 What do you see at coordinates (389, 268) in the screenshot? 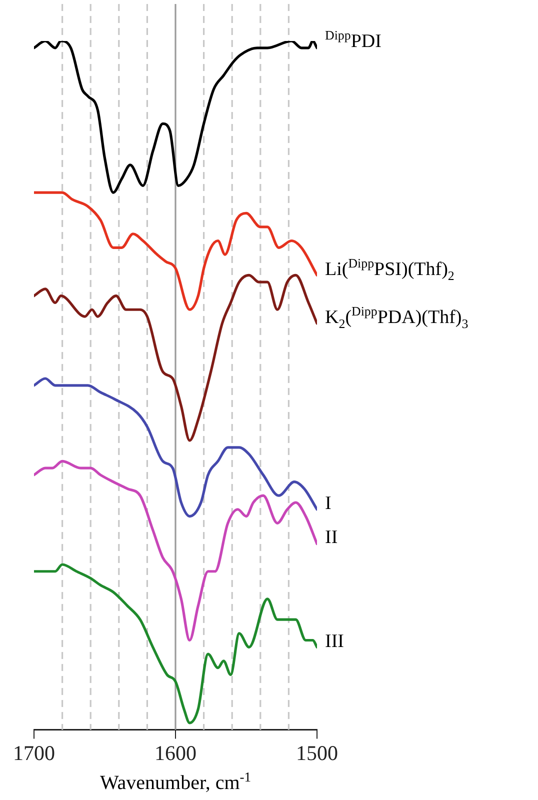
I see `series-label: Li($^{Dipp}$PSI)(Thf)$_{2}$` at bounding box center [389, 268].